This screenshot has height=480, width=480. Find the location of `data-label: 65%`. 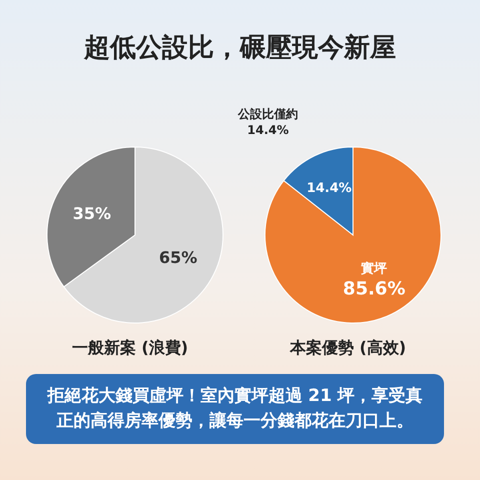

data-label: 65% is located at coordinates (178, 257).